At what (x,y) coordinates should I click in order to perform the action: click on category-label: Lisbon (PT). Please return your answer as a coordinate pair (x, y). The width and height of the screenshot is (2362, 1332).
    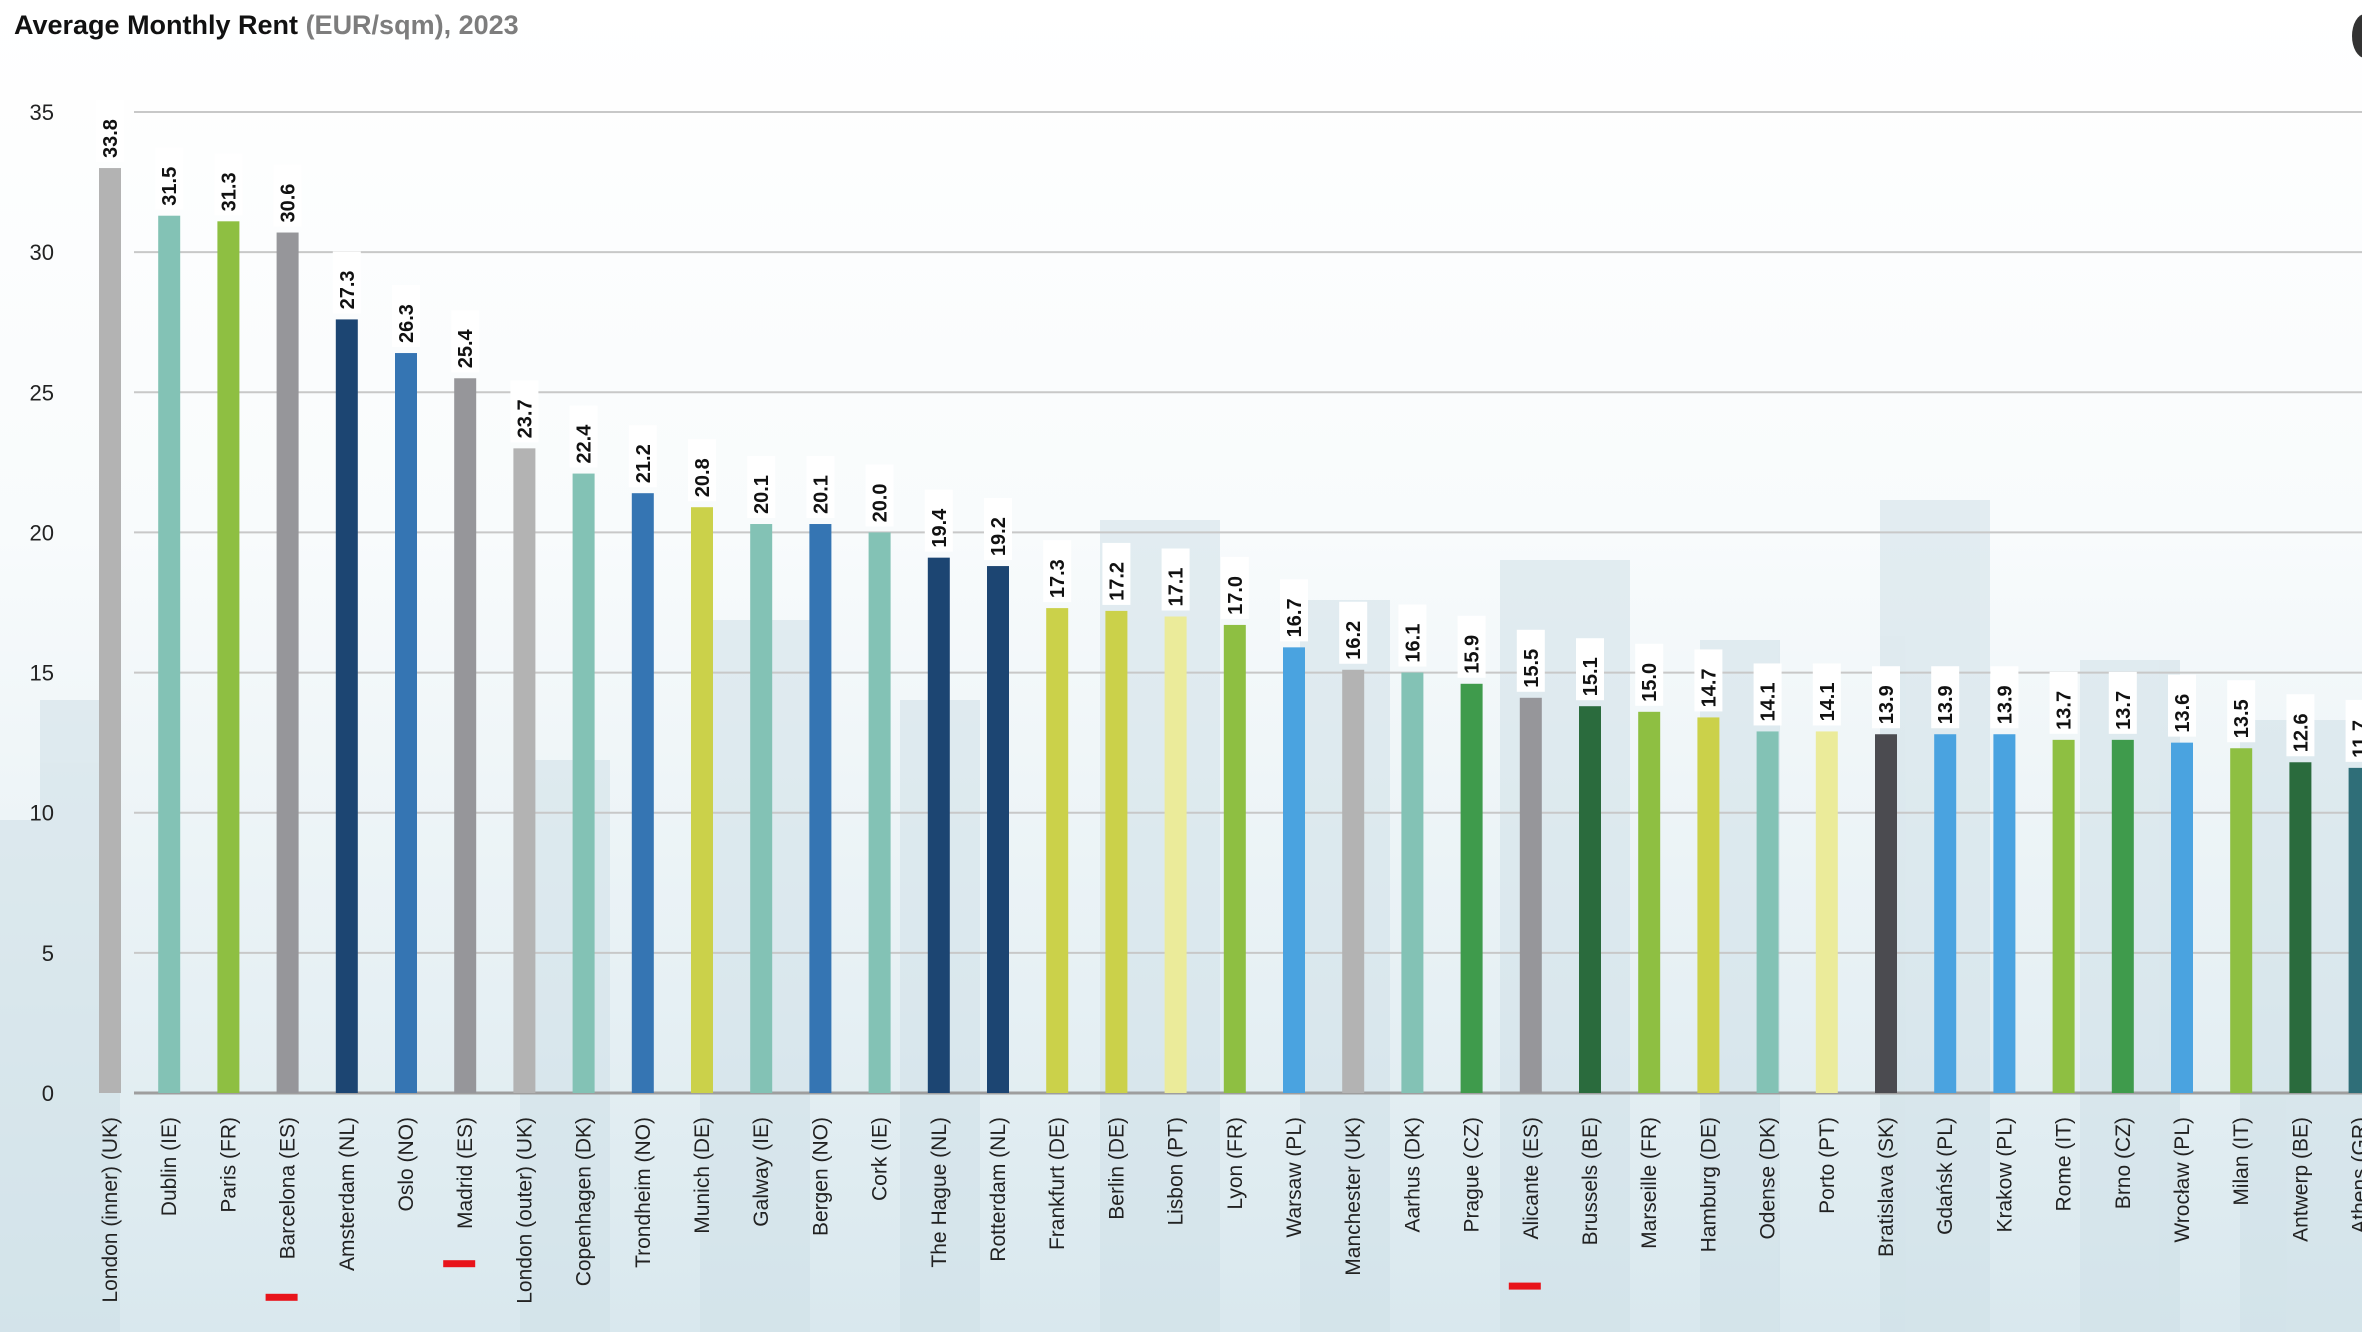
    Looking at the image, I should click on (1176, 1171).